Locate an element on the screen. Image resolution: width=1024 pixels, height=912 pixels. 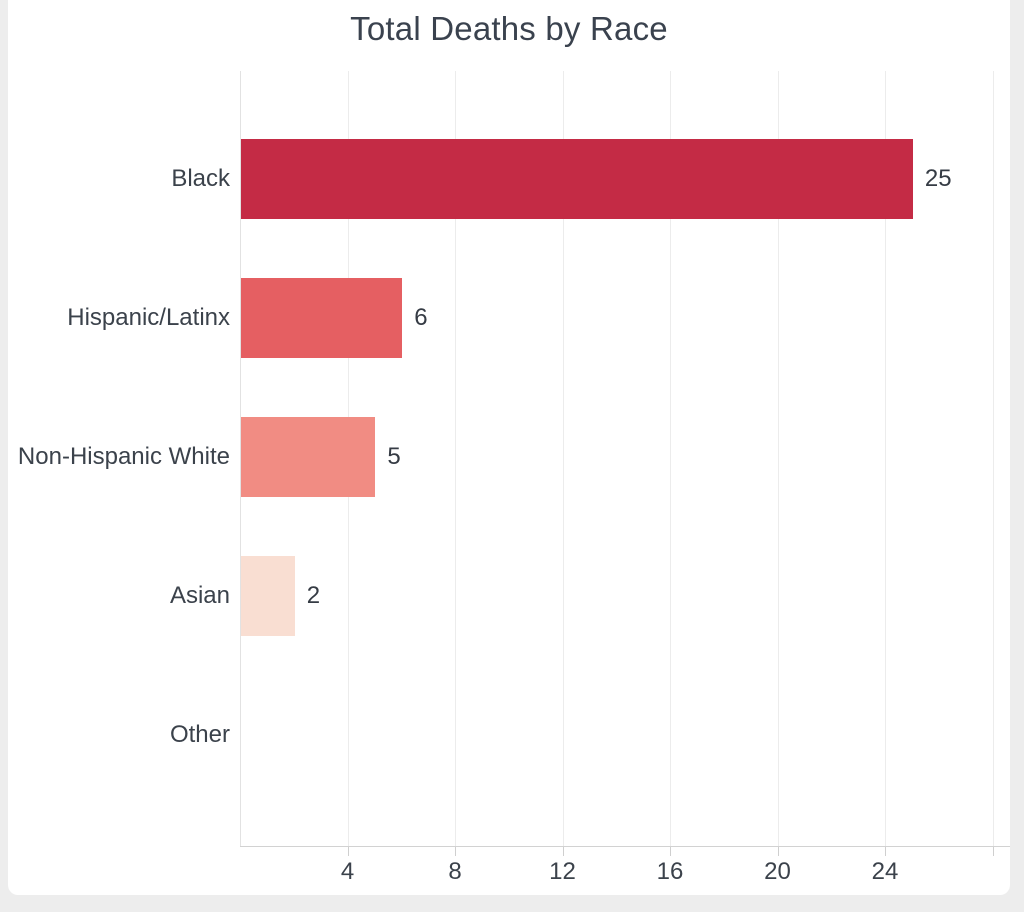
bar-row: Black 25 is located at coordinates (509, 178).